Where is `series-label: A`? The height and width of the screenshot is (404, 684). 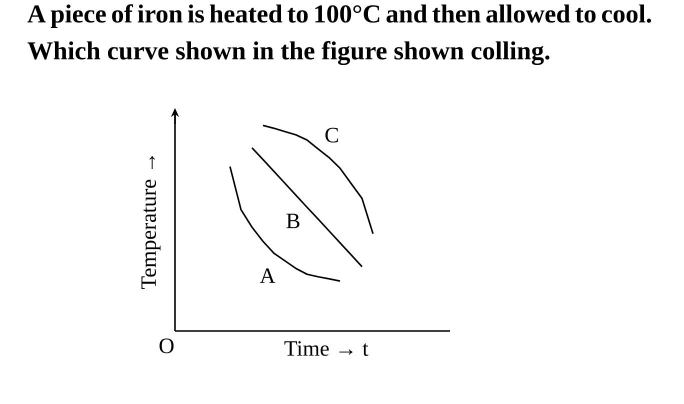
series-label: A is located at coordinates (268, 275).